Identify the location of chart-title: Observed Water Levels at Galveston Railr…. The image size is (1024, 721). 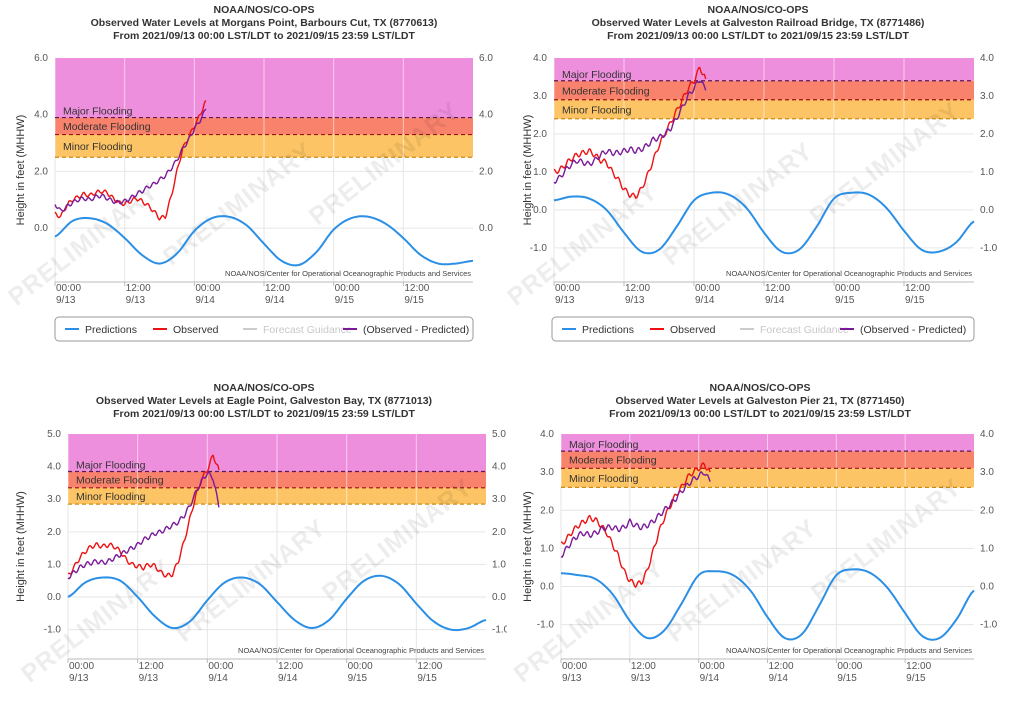
(758, 23).